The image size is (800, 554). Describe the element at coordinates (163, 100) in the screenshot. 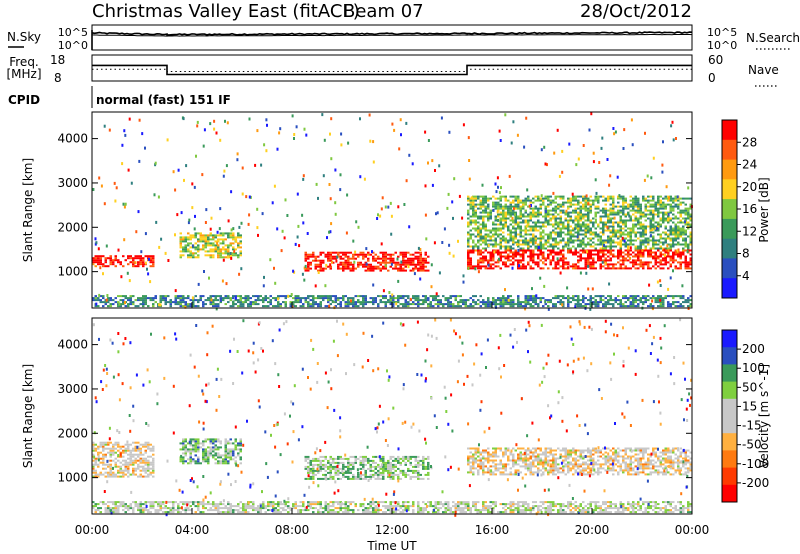

I see `cpid-value: normal (fast) 151 IF` at that location.